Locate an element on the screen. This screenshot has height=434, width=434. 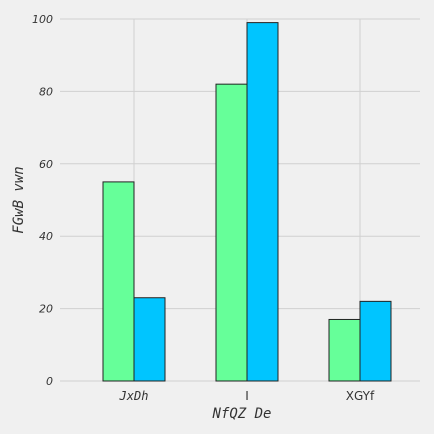
x-axis-ticks: JxDh I XGYf is located at coordinates (247, 396).